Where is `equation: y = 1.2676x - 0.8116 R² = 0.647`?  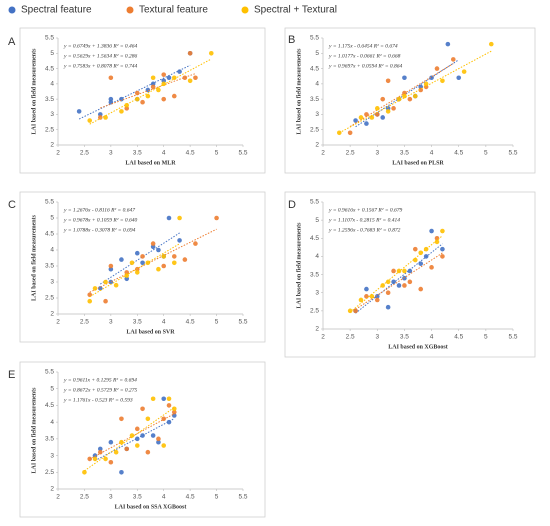 equation: y = 1.2676x - 0.8116 R² = 0.647 is located at coordinates (99, 209).